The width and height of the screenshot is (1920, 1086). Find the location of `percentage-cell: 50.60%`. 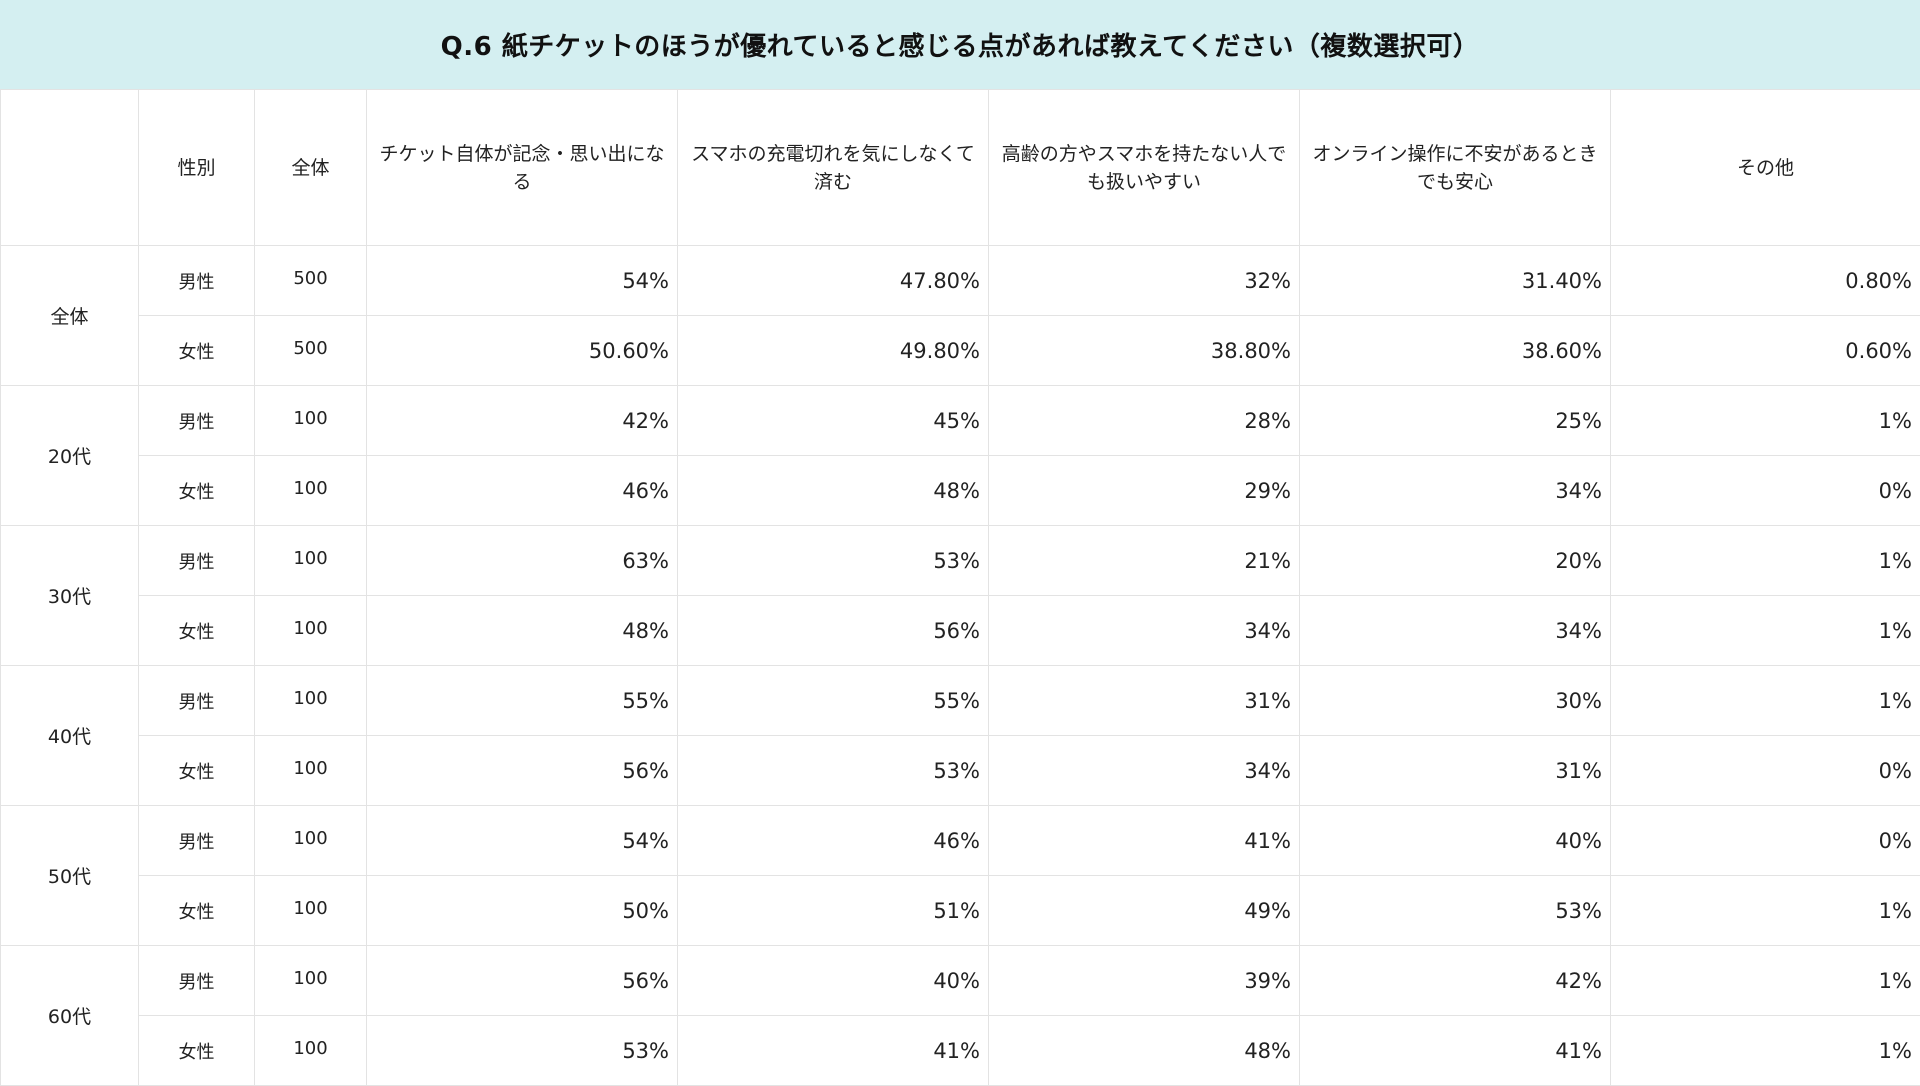

percentage-cell: 50.60% is located at coordinates (522, 351).